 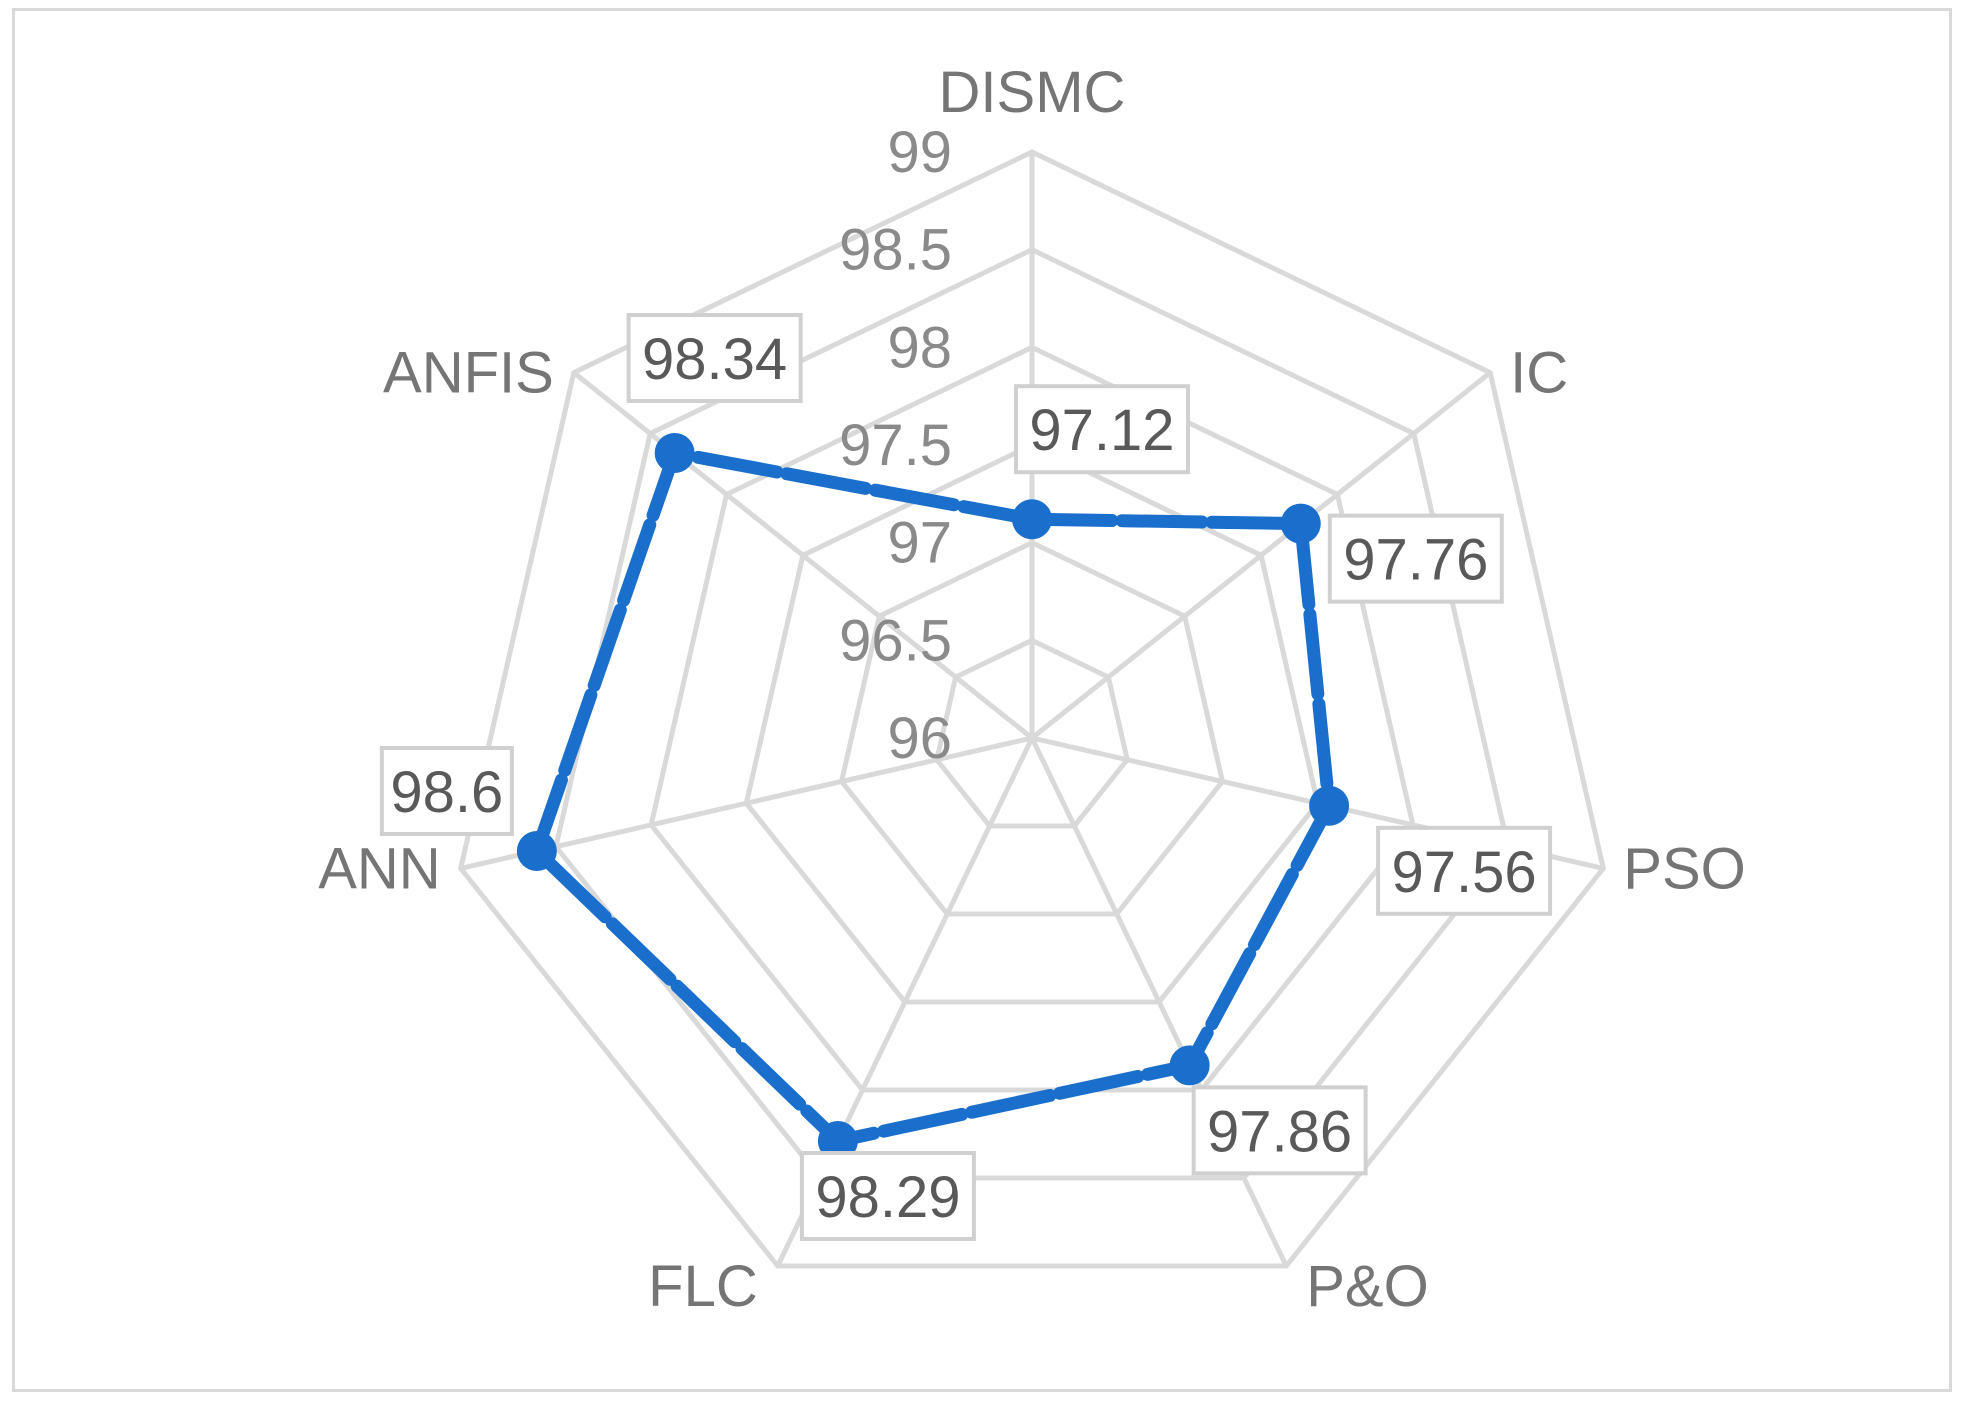 I want to click on radial-tick-labels: 96 96.5 97 97.5 98 98.5 99, so click(x=895, y=445).